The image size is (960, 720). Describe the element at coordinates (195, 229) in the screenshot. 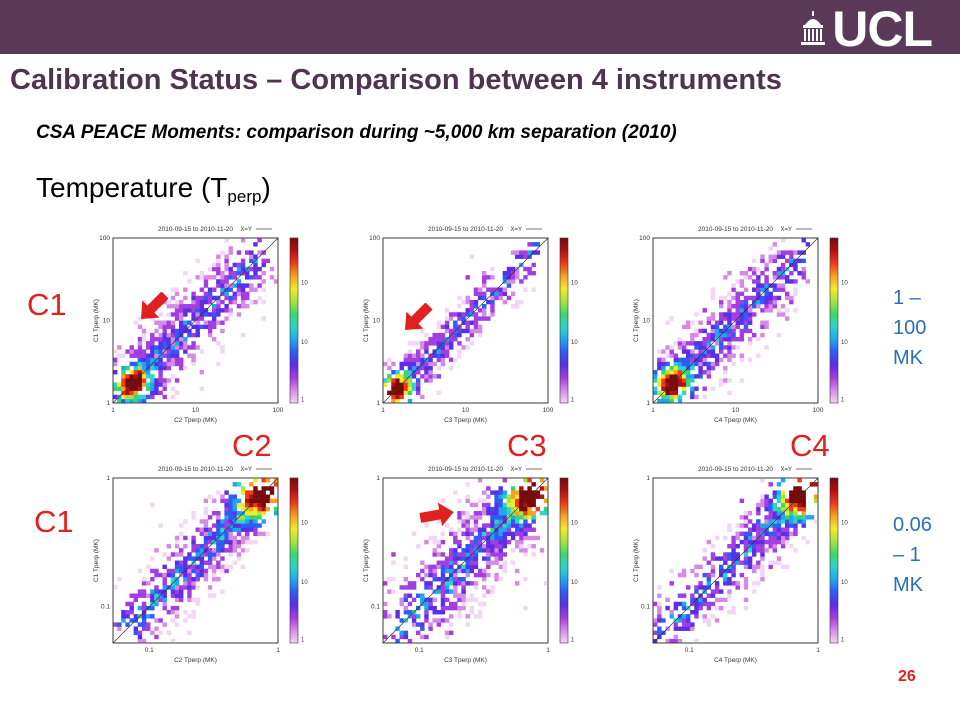

I see `plot-date-range: 2010-09-15 to 2010-11-20` at that location.